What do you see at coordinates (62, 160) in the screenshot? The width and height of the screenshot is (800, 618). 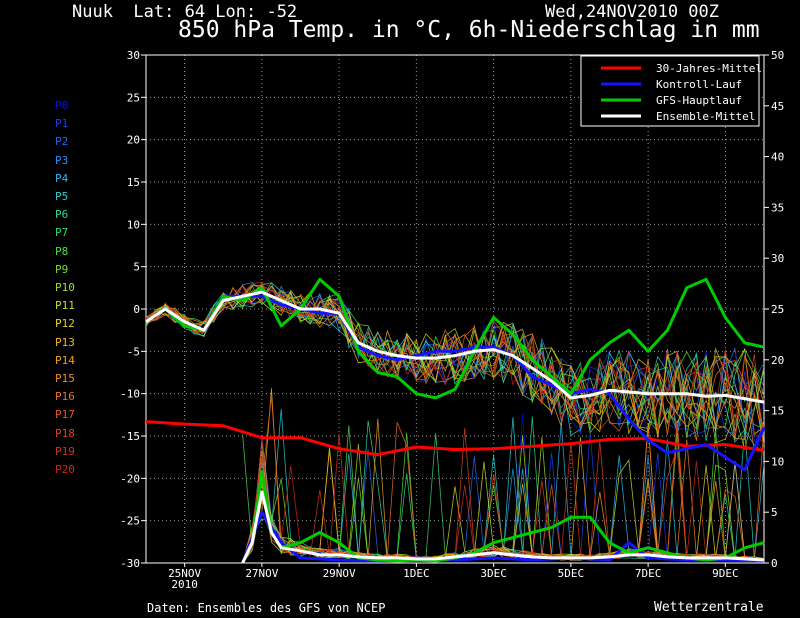 I see `member-label-p3: P3` at bounding box center [62, 160].